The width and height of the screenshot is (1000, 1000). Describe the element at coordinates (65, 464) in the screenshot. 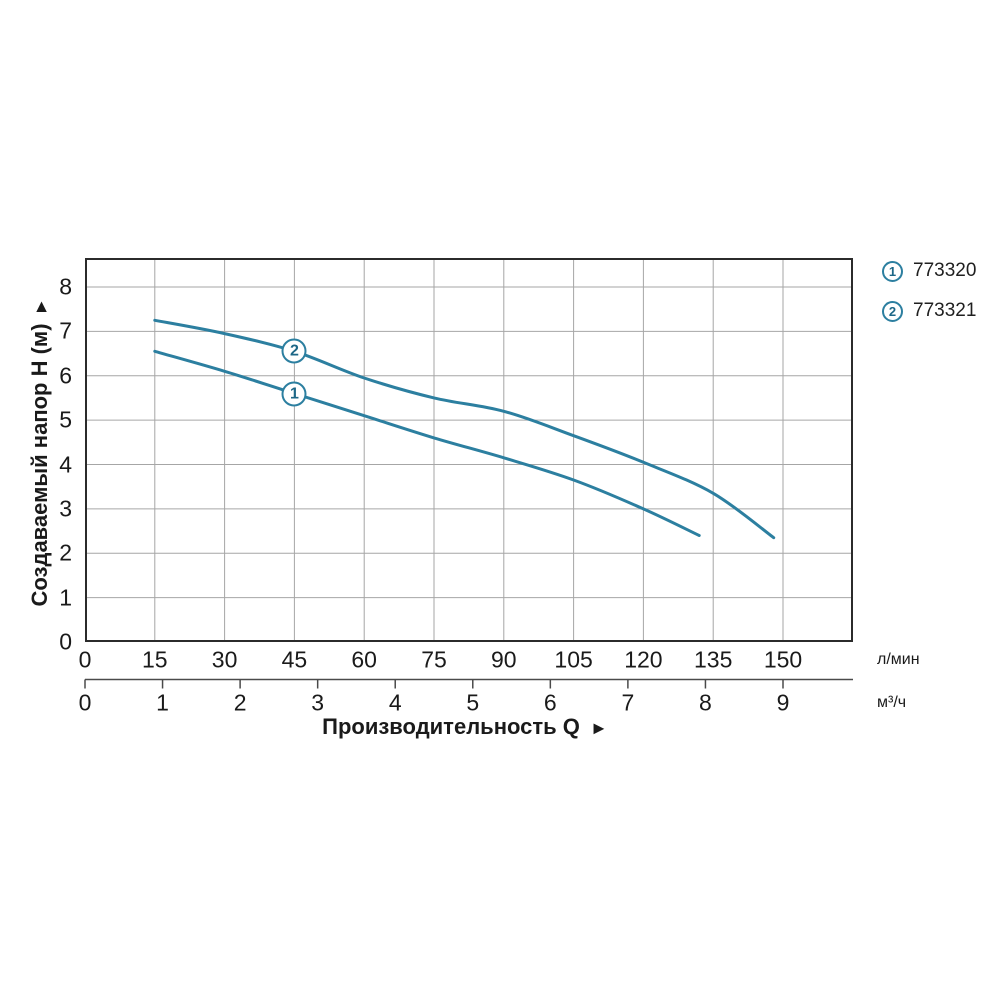

I see `y-tick-label: 4` at that location.